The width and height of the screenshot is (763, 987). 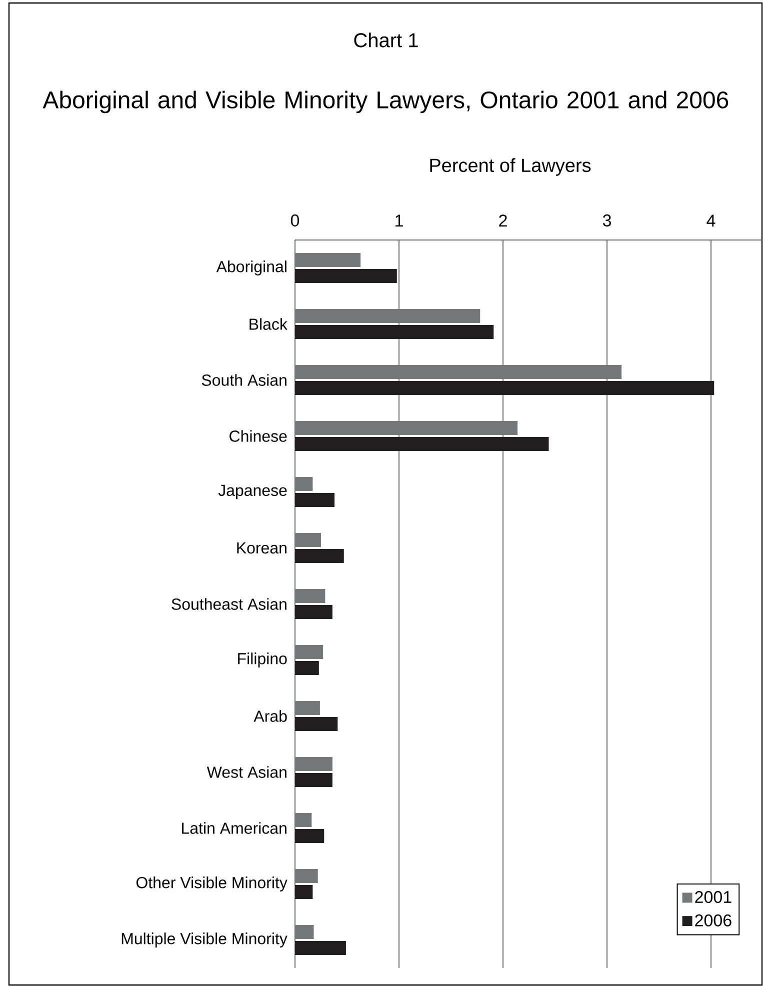 What do you see at coordinates (711, 220) in the screenshot?
I see `x-tick-label: 4` at bounding box center [711, 220].